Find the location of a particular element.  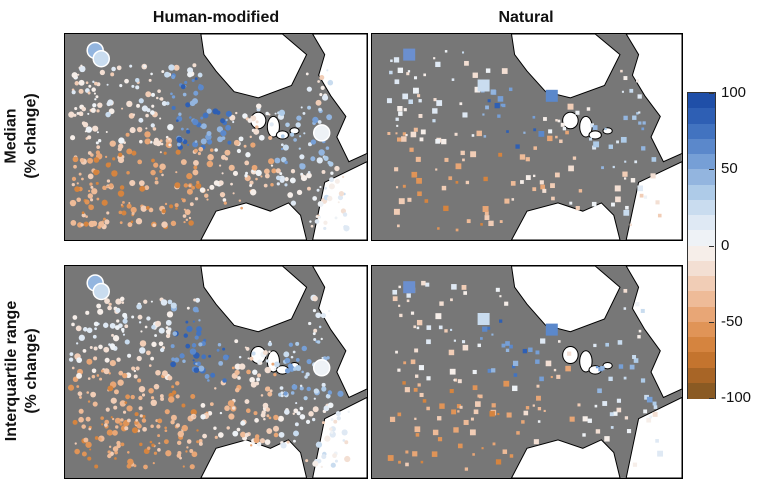

row-title-iqr-line1: Interquartile range is located at coordinates (12, 371).